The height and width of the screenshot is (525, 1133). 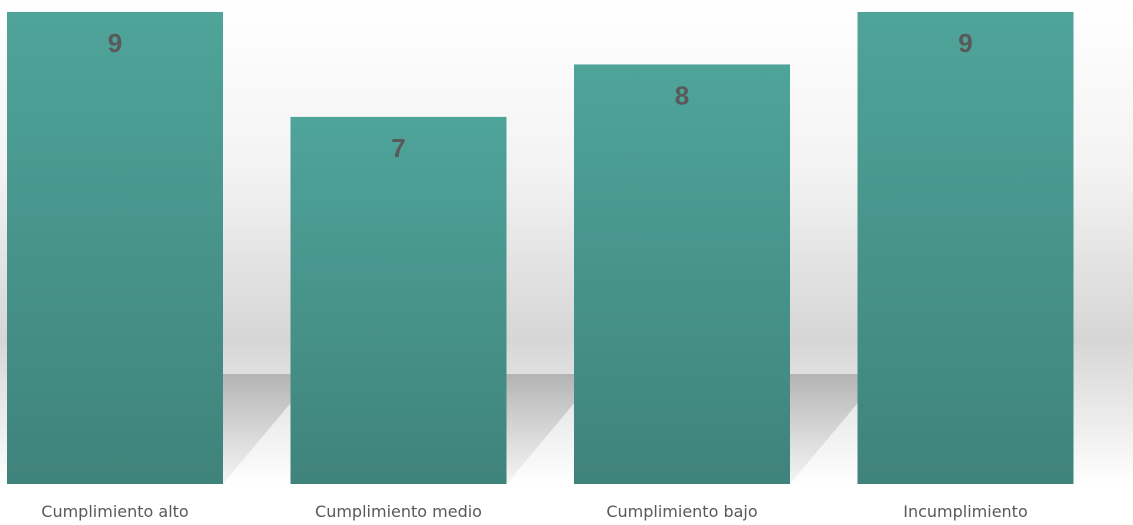 What do you see at coordinates (682, 95) in the screenshot?
I see `data-label-cumplimiento-bajo: 8` at bounding box center [682, 95].